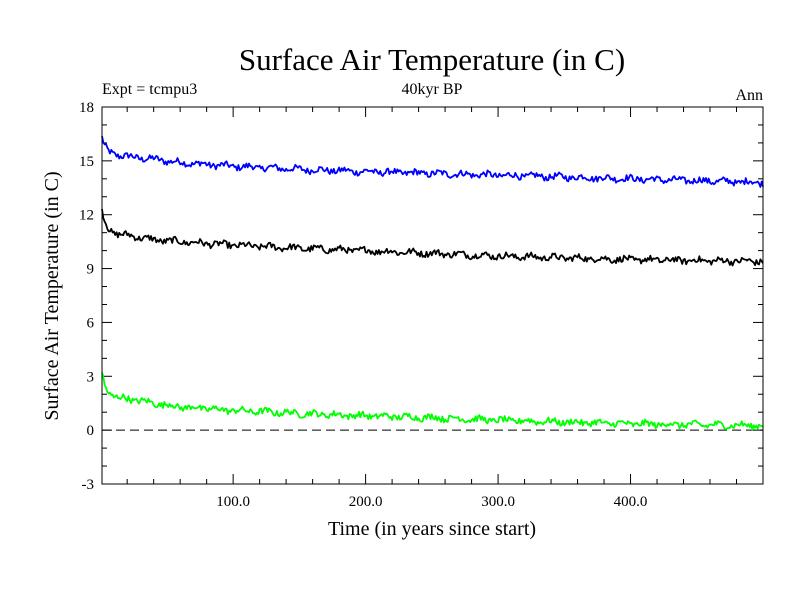 Image resolution: width=800 pixels, height=600 pixels. Describe the element at coordinates (91, 323) in the screenshot. I see `y-tick-label: 6` at that location.